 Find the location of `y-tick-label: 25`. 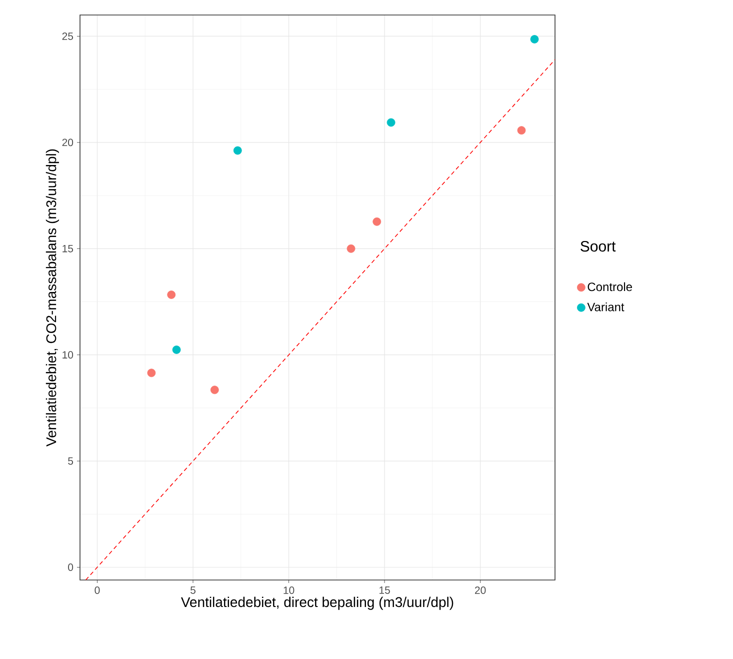

y-tick-label: 25 is located at coordinates (68, 36).